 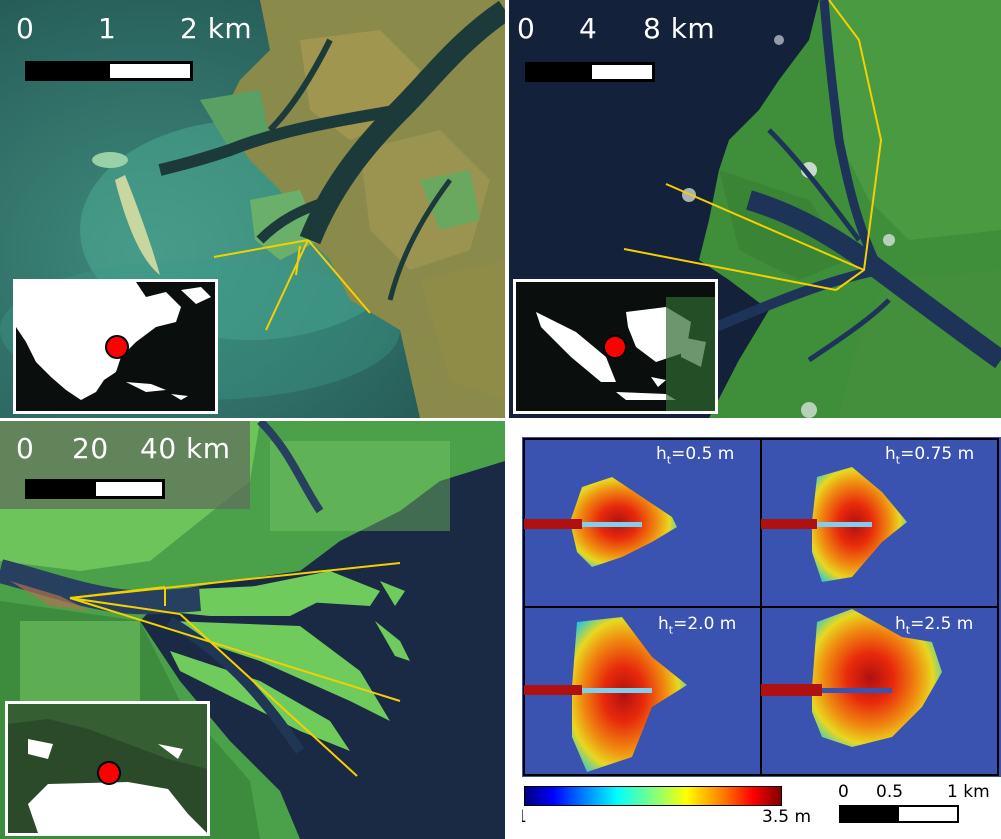 What do you see at coordinates (588, 28) in the screenshot?
I see `scale-label-mid: 4` at bounding box center [588, 28].